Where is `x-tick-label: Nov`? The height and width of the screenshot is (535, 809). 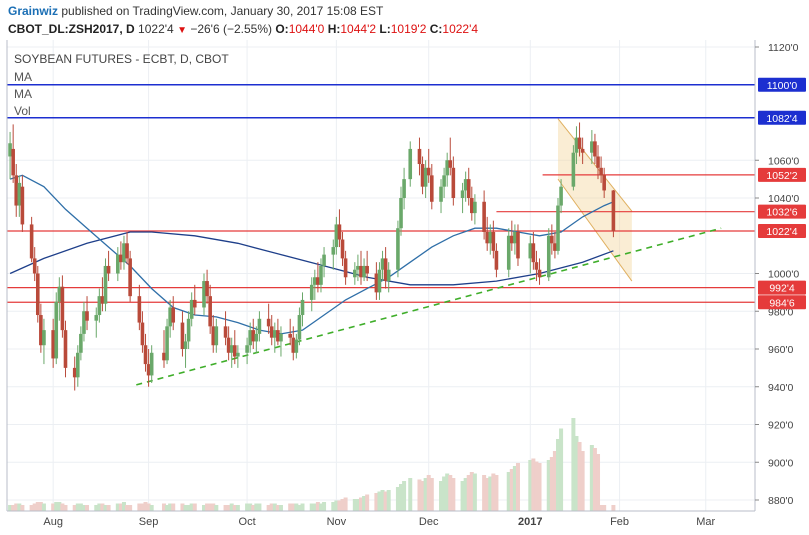
x-tick-label: Nov is located at coordinates (337, 522).